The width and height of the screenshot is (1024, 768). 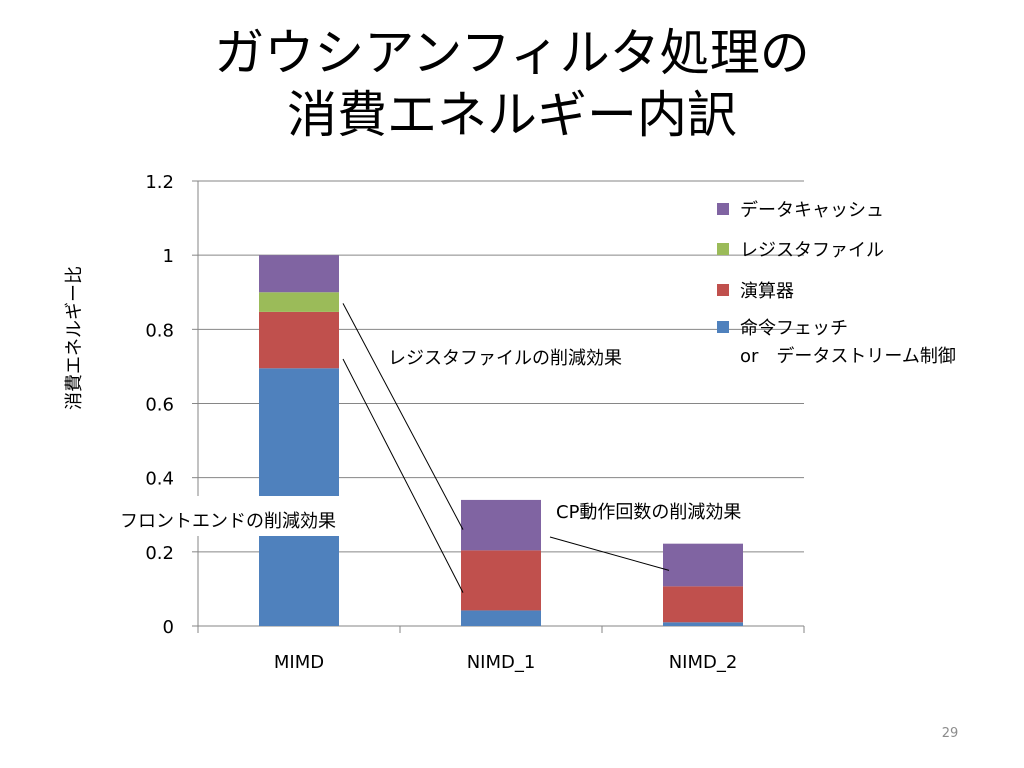 I want to click on x-tick-label: MIMD, so click(x=299, y=662).